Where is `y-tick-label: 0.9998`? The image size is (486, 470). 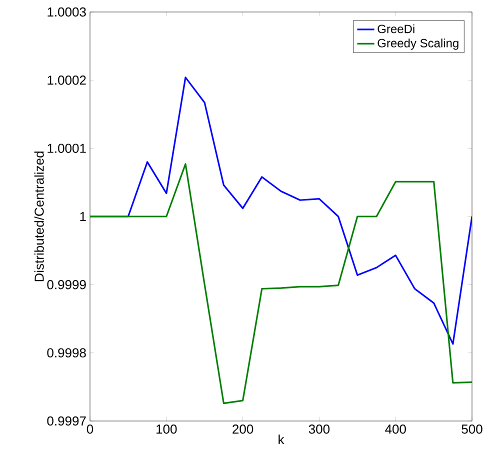
y-tick-label: 0.9998 is located at coordinates (66, 353).